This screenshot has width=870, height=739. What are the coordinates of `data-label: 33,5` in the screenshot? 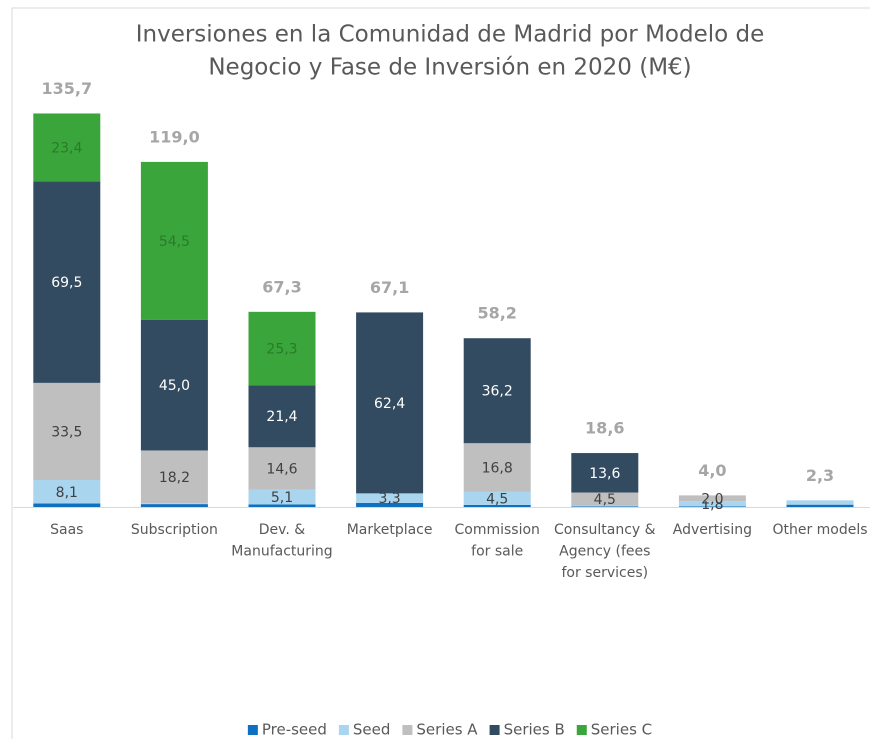 It's located at (66, 432).